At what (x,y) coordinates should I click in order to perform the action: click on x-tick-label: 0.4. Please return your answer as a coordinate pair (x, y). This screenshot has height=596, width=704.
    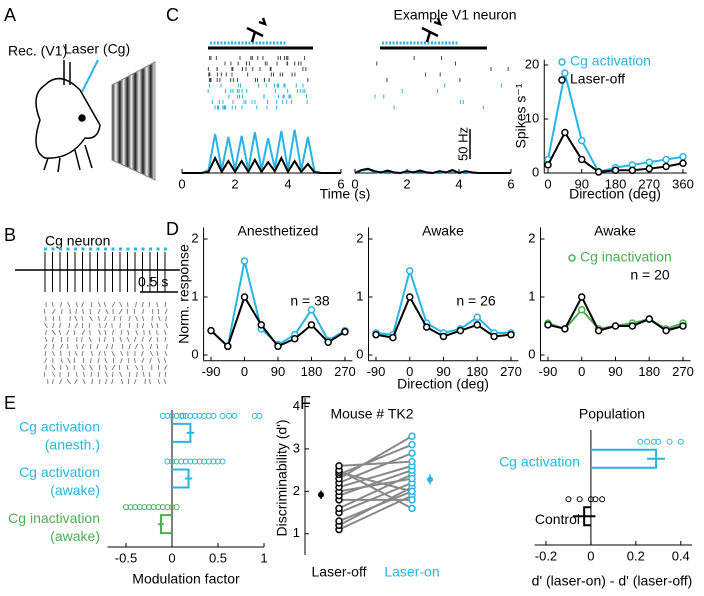
    Looking at the image, I should click on (681, 555).